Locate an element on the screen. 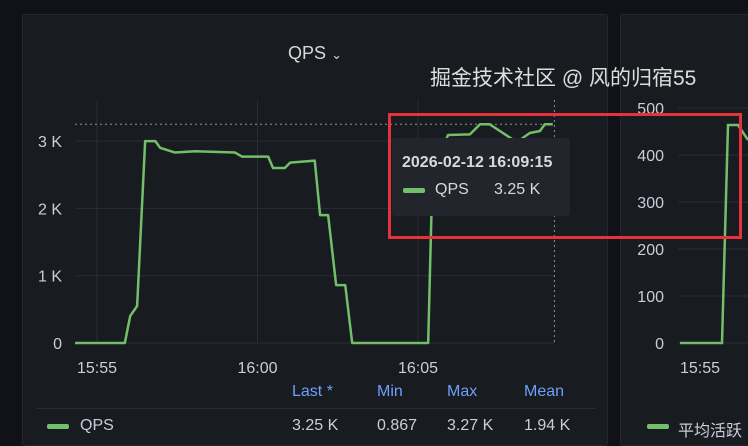  right-legend-series: 平均活跃 is located at coordinates (710, 431).